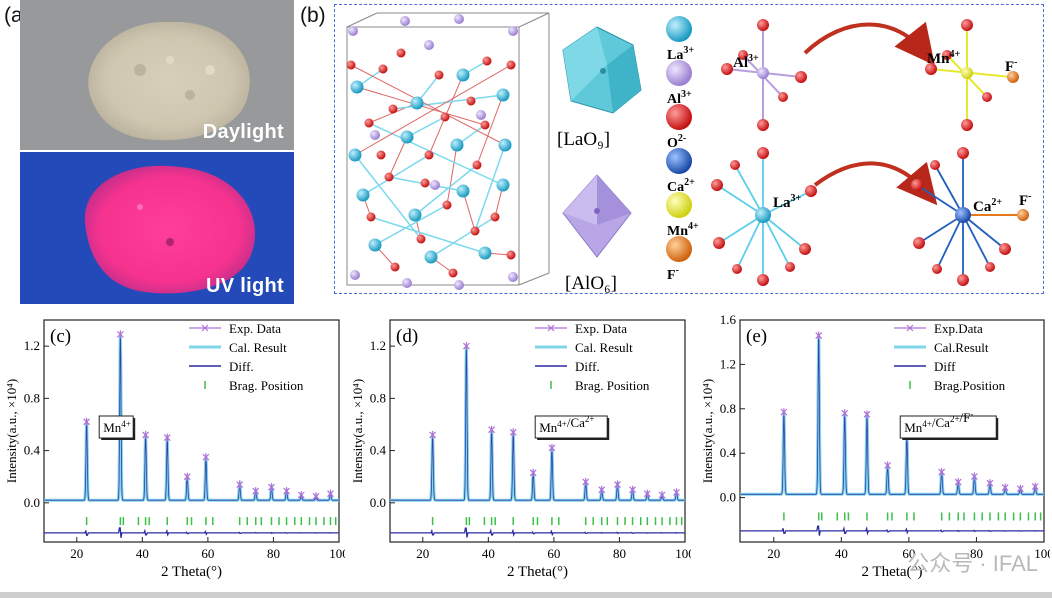  Describe the element at coordinates (680, 54) in the screenshot. I see `legend-label-la: La3+` at that location.